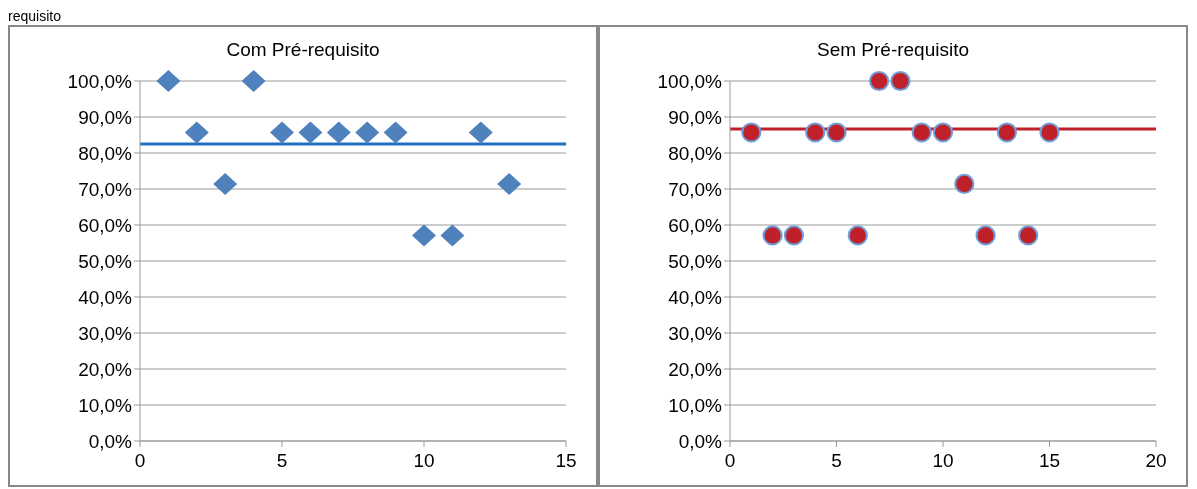 The width and height of the screenshot is (1197, 489). I want to click on chart-title: Com Pré-requisito, so click(303, 50).